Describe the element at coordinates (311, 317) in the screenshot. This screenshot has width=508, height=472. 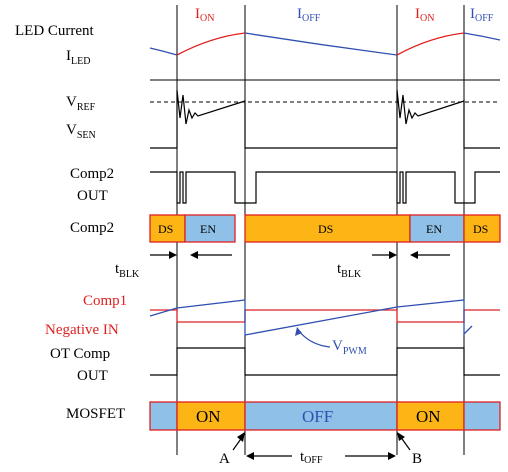
I see `v-pwm-trace` at that location.